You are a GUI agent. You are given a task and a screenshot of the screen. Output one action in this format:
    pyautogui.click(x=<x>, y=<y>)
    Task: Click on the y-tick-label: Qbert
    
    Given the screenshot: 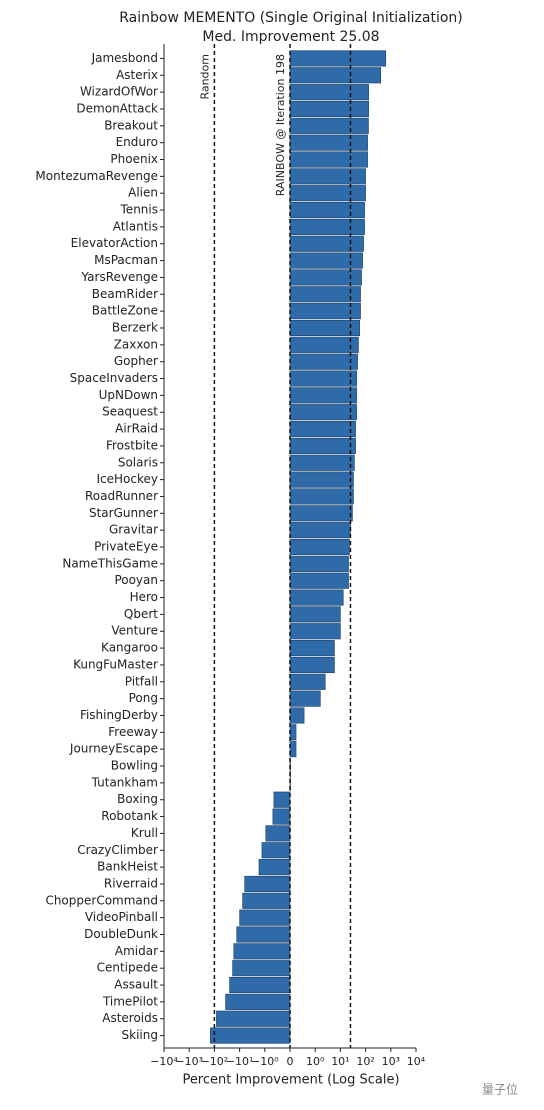 What is the action you would take?
    pyautogui.click(x=141, y=614)
    